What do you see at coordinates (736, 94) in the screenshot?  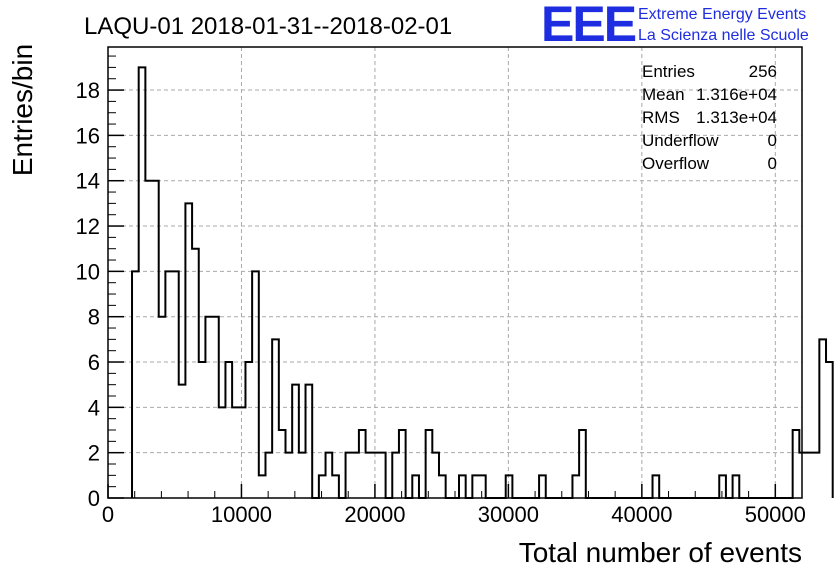 I see `stats-value: 1.316e+04` at bounding box center [736, 94].